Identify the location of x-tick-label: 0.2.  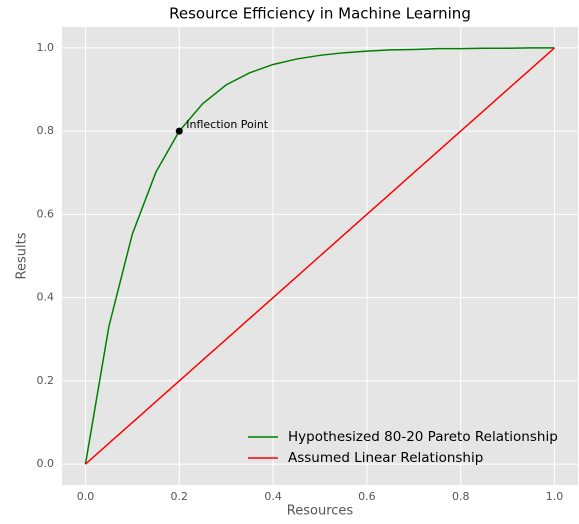
(180, 496).